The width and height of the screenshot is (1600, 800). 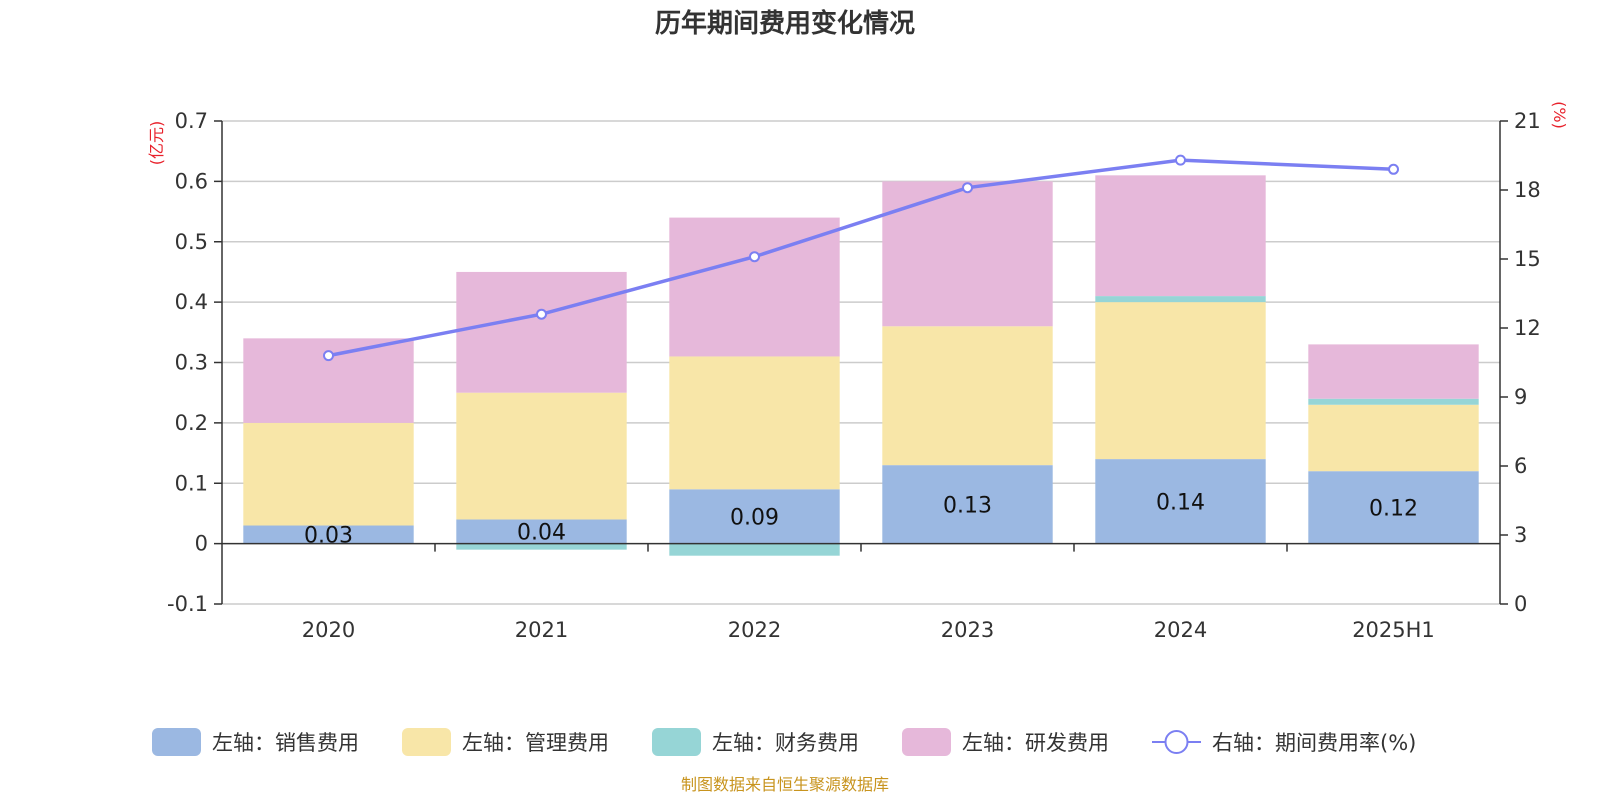 I want to click on right-axis-unit: (%), so click(x=1559, y=115).